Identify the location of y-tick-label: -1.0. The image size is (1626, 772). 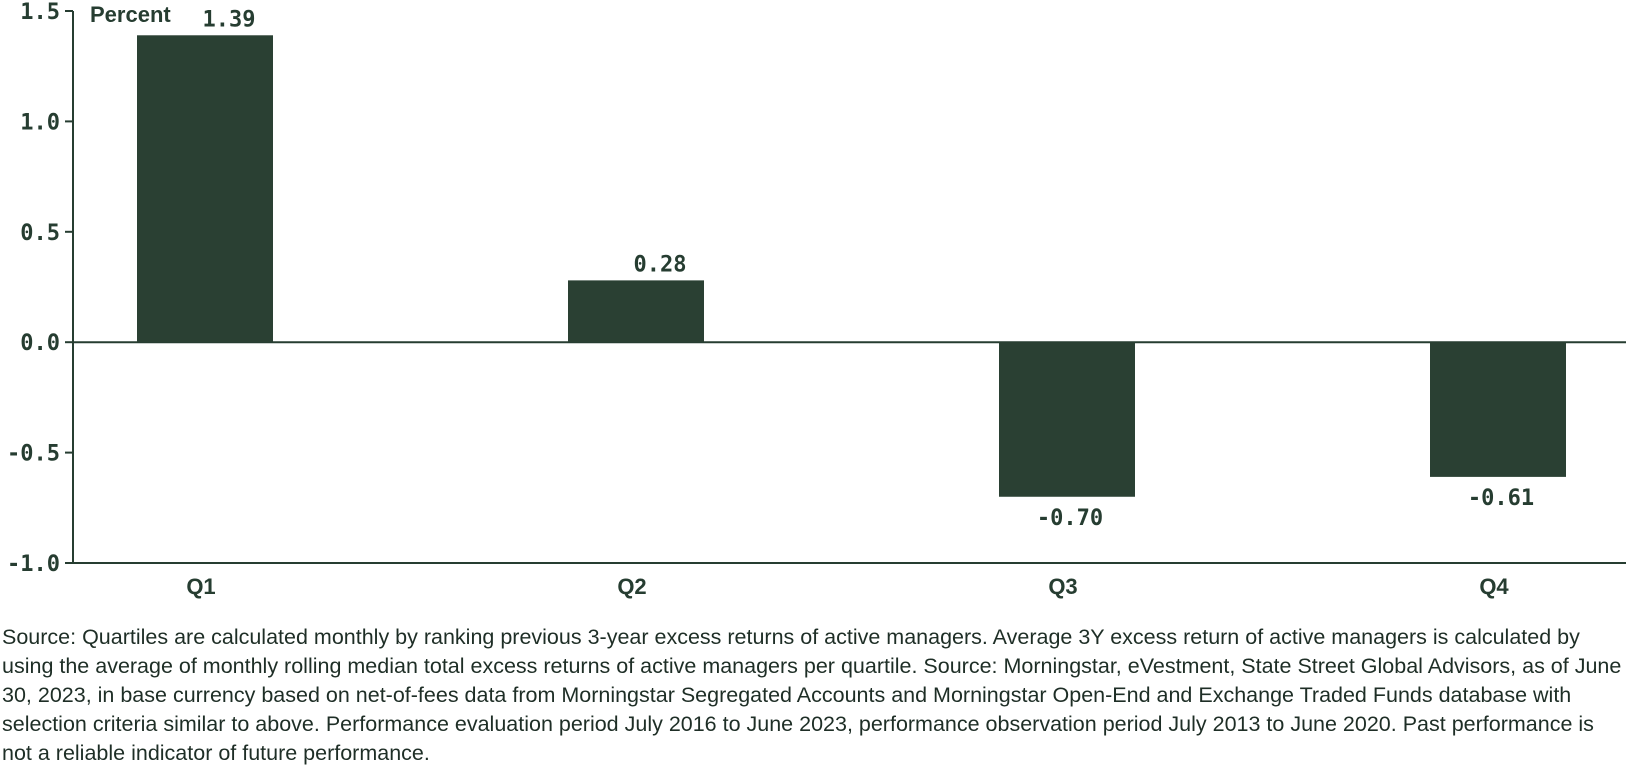
(33, 564).